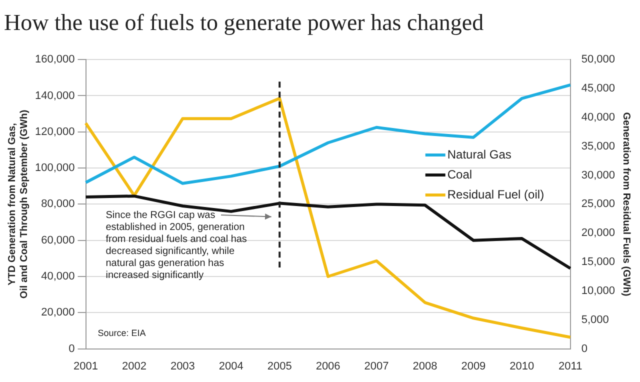  I want to click on x-tick-label: 2009, so click(473, 366).